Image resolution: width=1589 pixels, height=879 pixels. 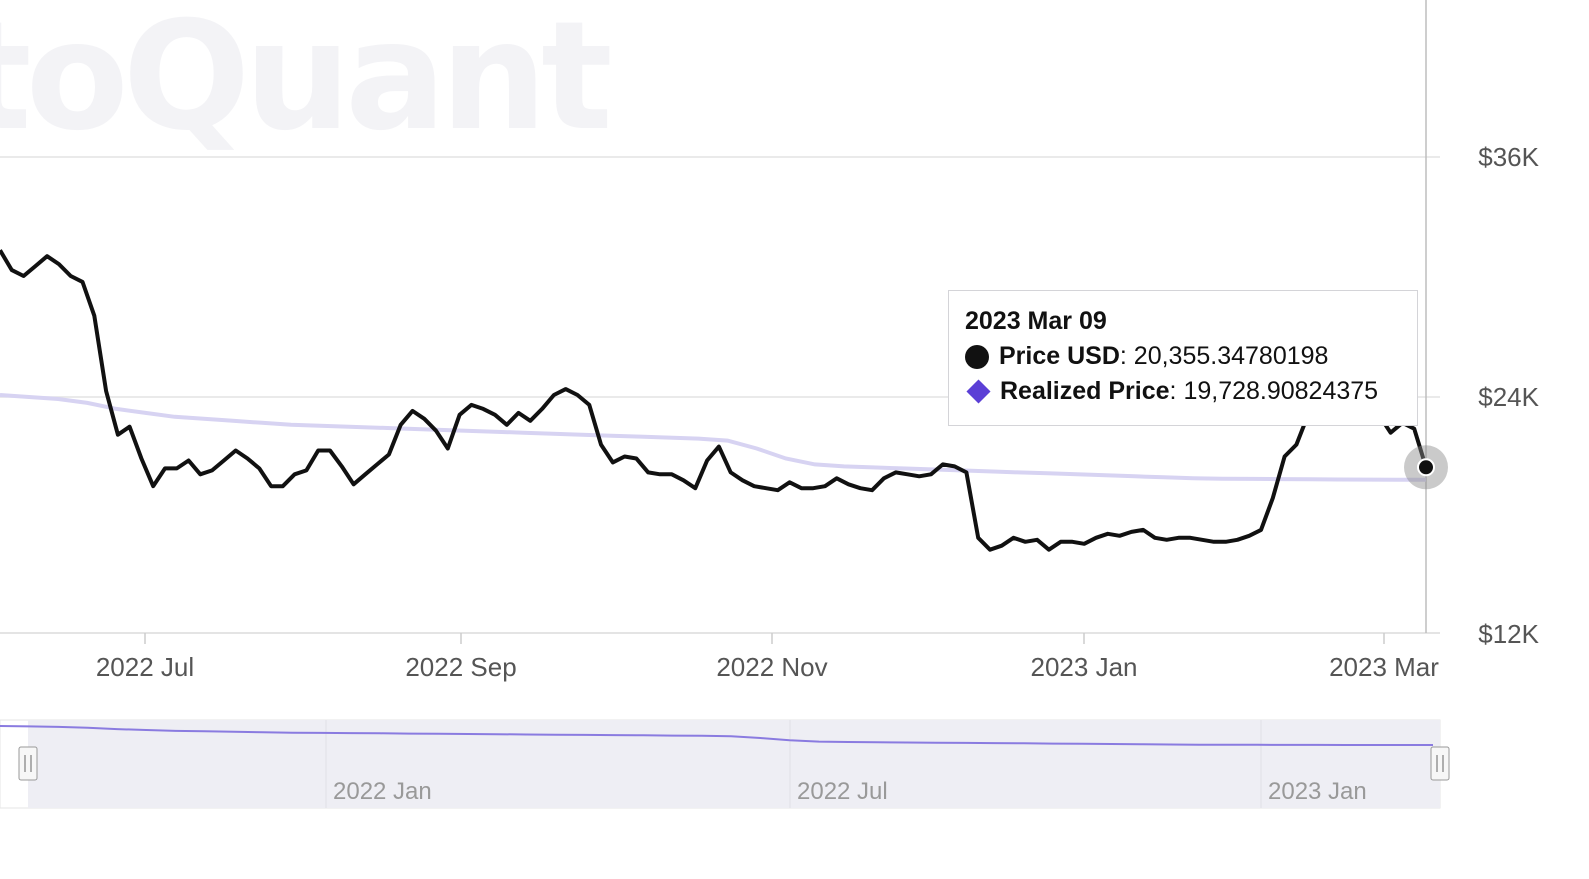 I want to click on navigator-selection, so click(x=734, y=764).